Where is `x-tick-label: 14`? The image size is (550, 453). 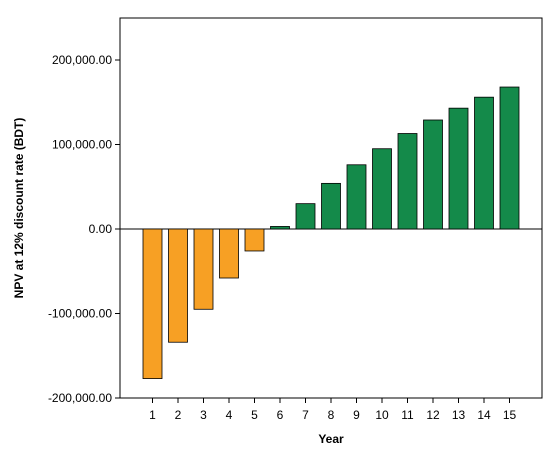
x-tick-label: 14 is located at coordinates (484, 415).